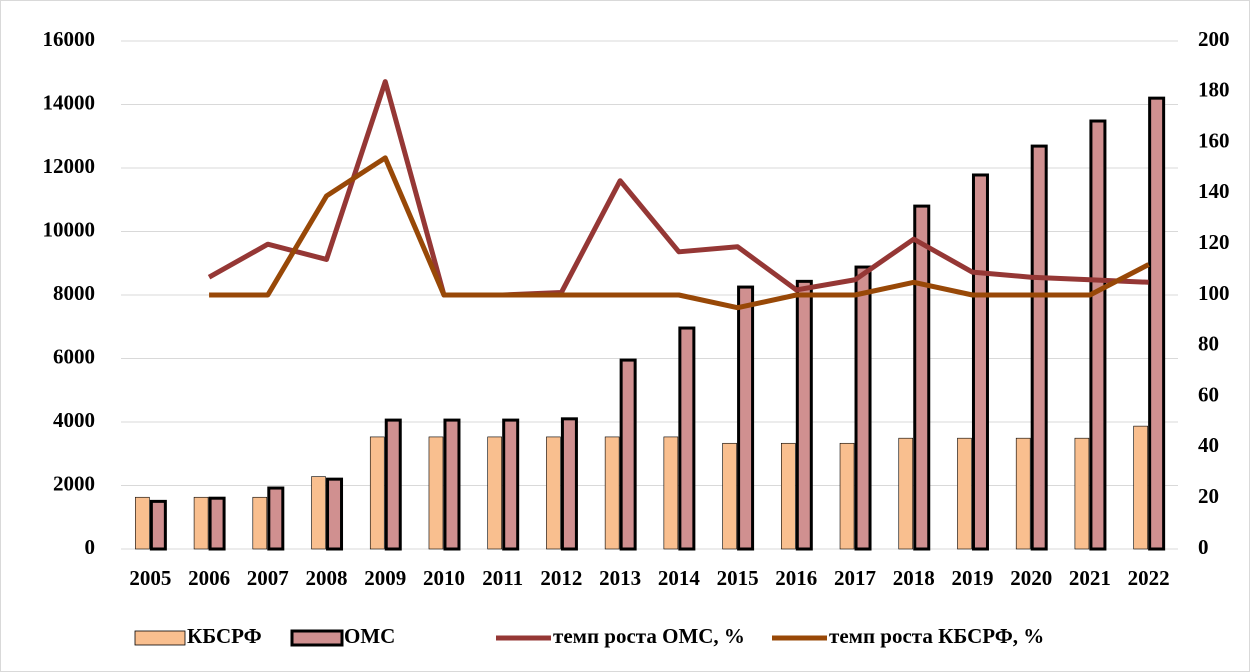 This screenshot has height=672, width=1250. What do you see at coordinates (796, 578) in the screenshot?
I see `x-tick-label: 2016` at bounding box center [796, 578].